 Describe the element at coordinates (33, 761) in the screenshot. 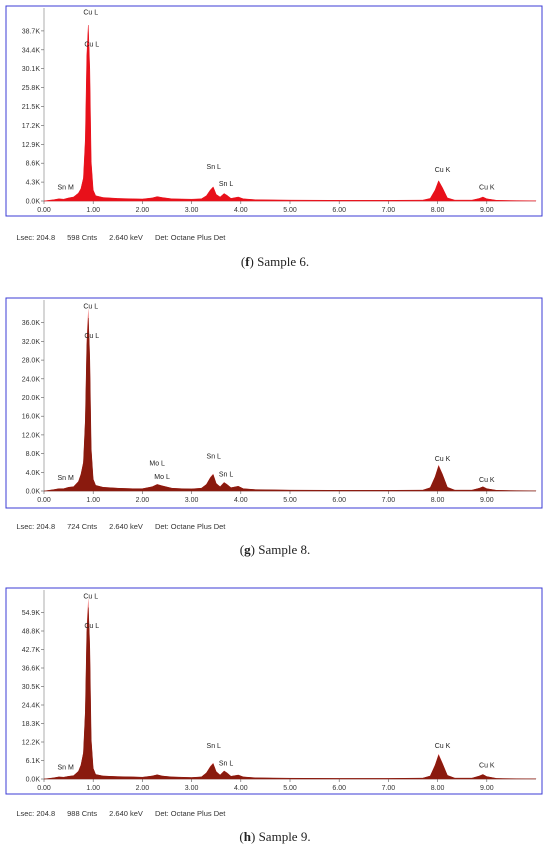

I see `y-tick-label: 6.1K` at that location.